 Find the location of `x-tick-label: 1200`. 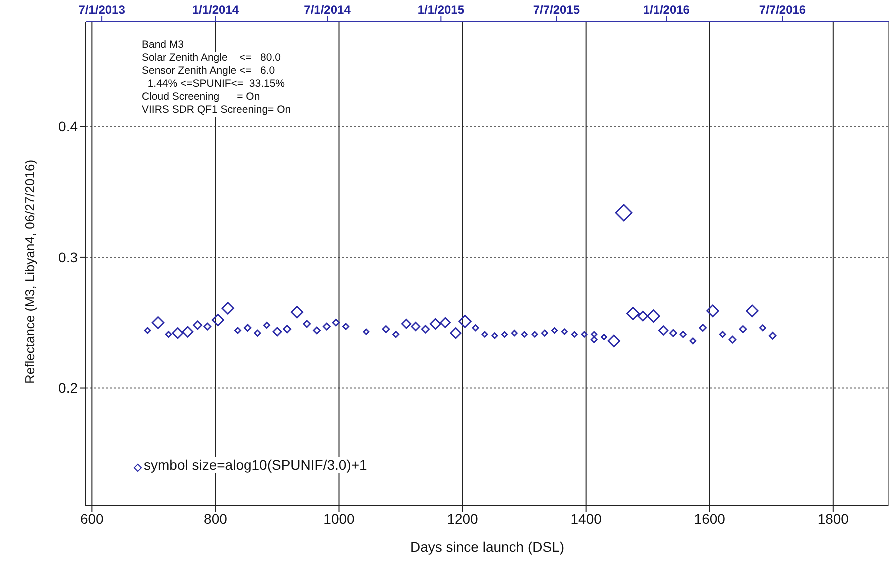

x-tick-label: 1200 is located at coordinates (463, 518).